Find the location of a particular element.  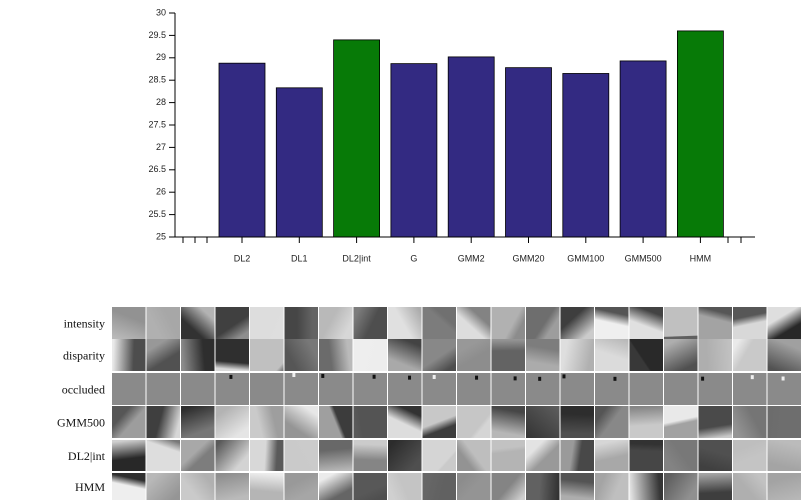

row-label: DL2|int is located at coordinates (87, 456).